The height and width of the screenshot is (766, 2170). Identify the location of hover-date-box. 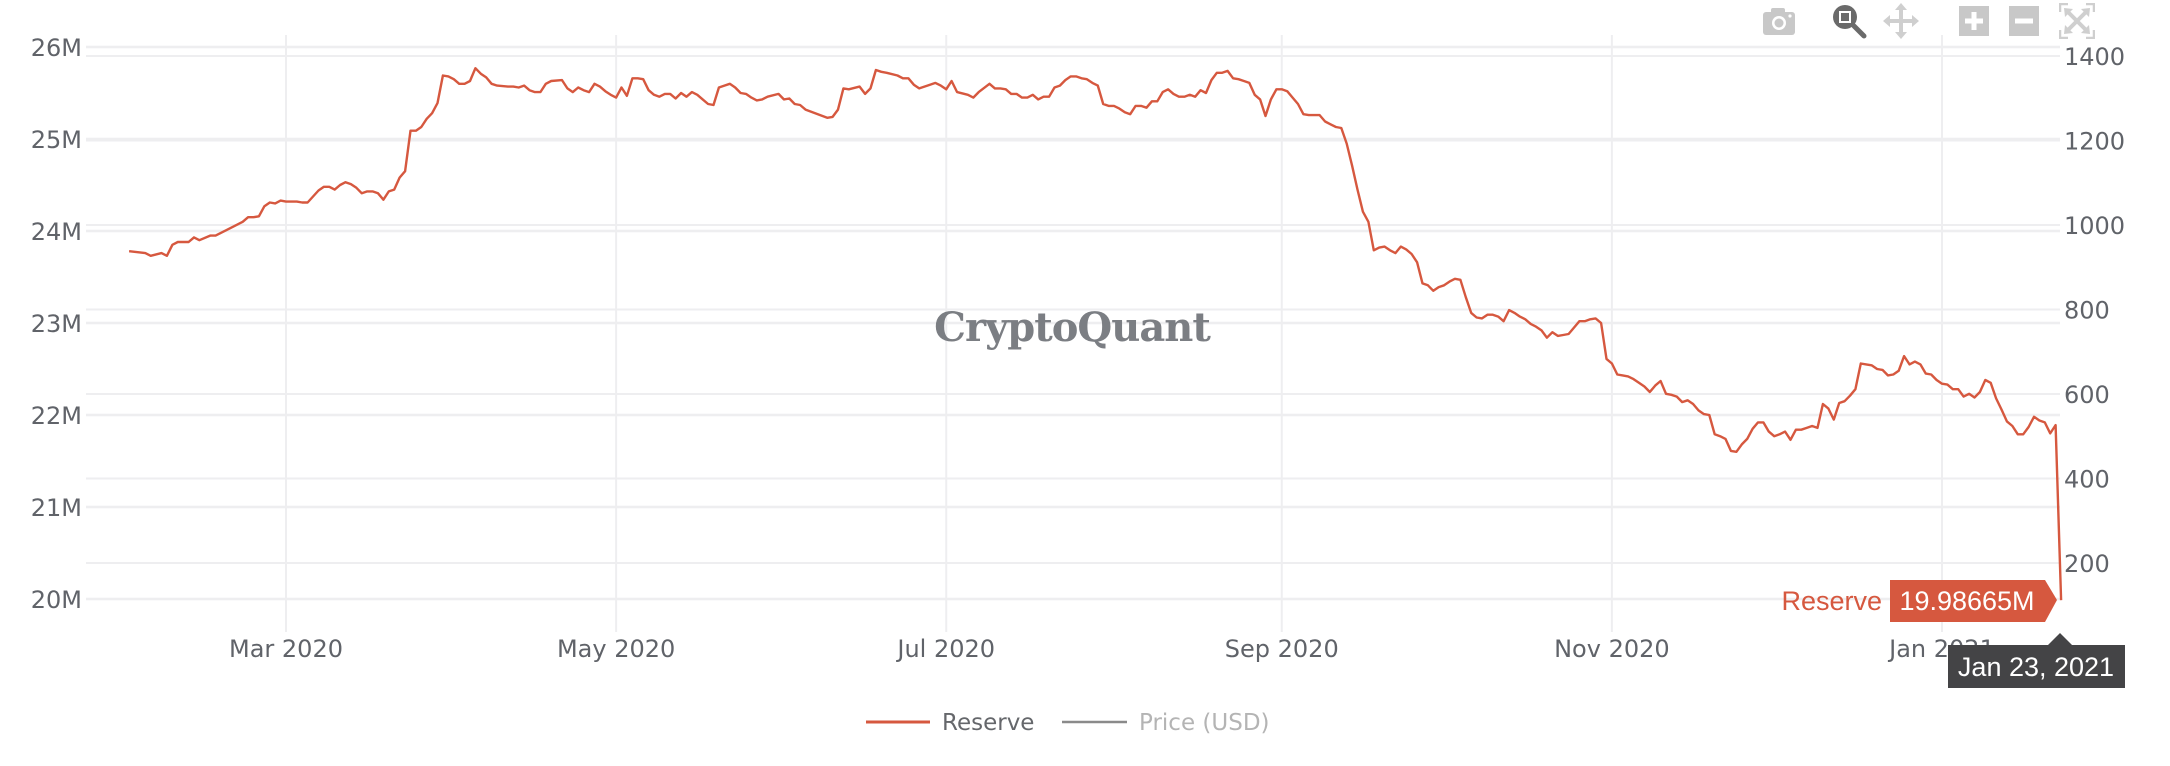
(2036, 660).